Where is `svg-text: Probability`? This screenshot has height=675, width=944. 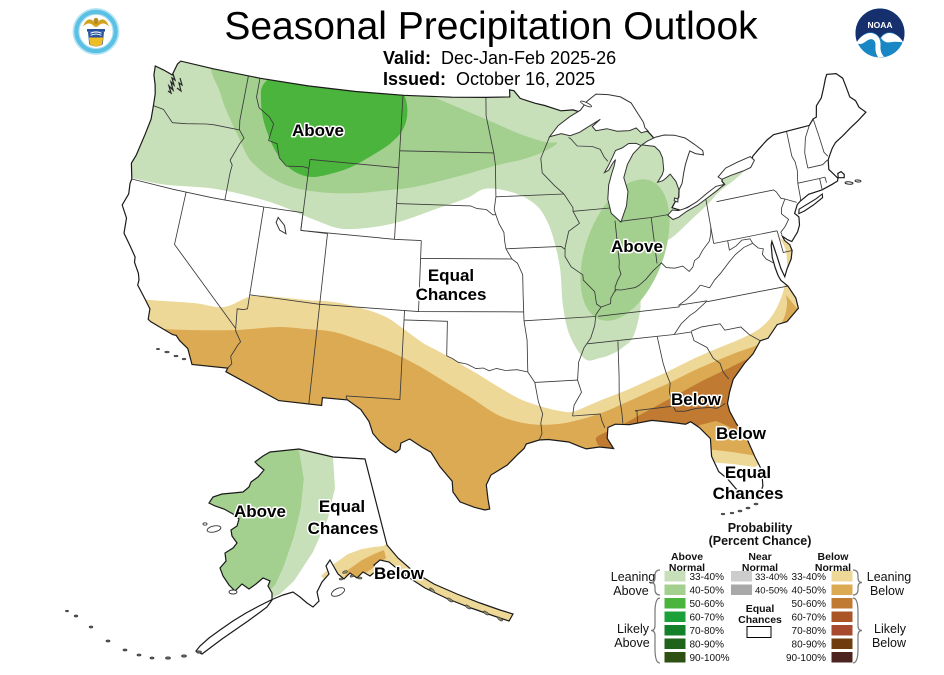 svg-text: Probability is located at coordinates (760, 528).